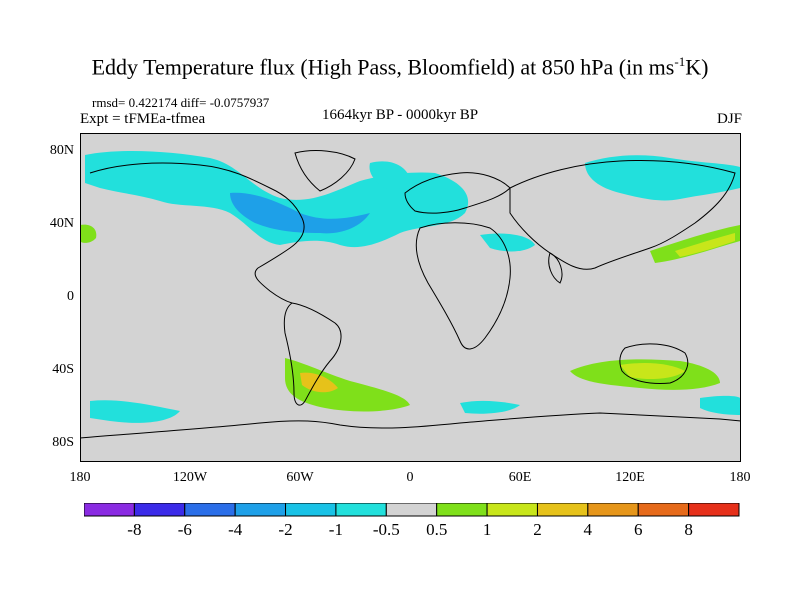 This screenshot has width=800, height=600. Describe the element at coordinates (184, 529) in the screenshot. I see `colorbar-label: -6` at that location.